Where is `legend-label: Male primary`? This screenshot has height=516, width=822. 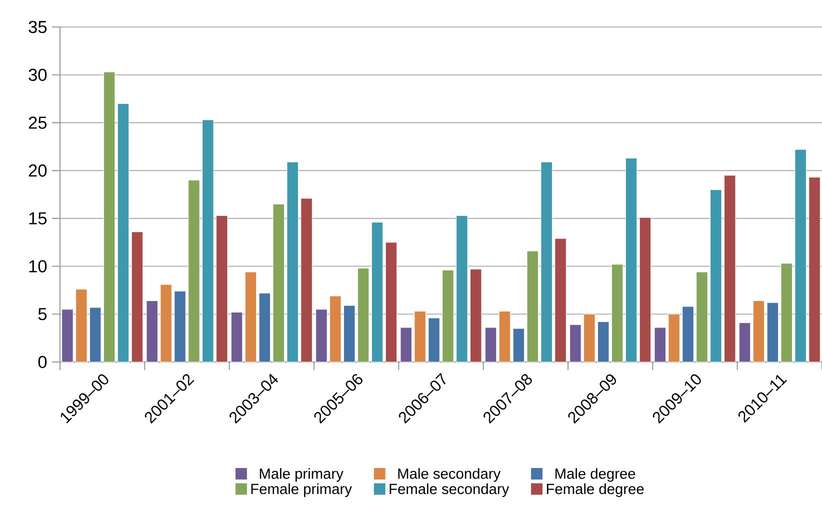 legend-label: Male primary is located at coordinates (302, 475).